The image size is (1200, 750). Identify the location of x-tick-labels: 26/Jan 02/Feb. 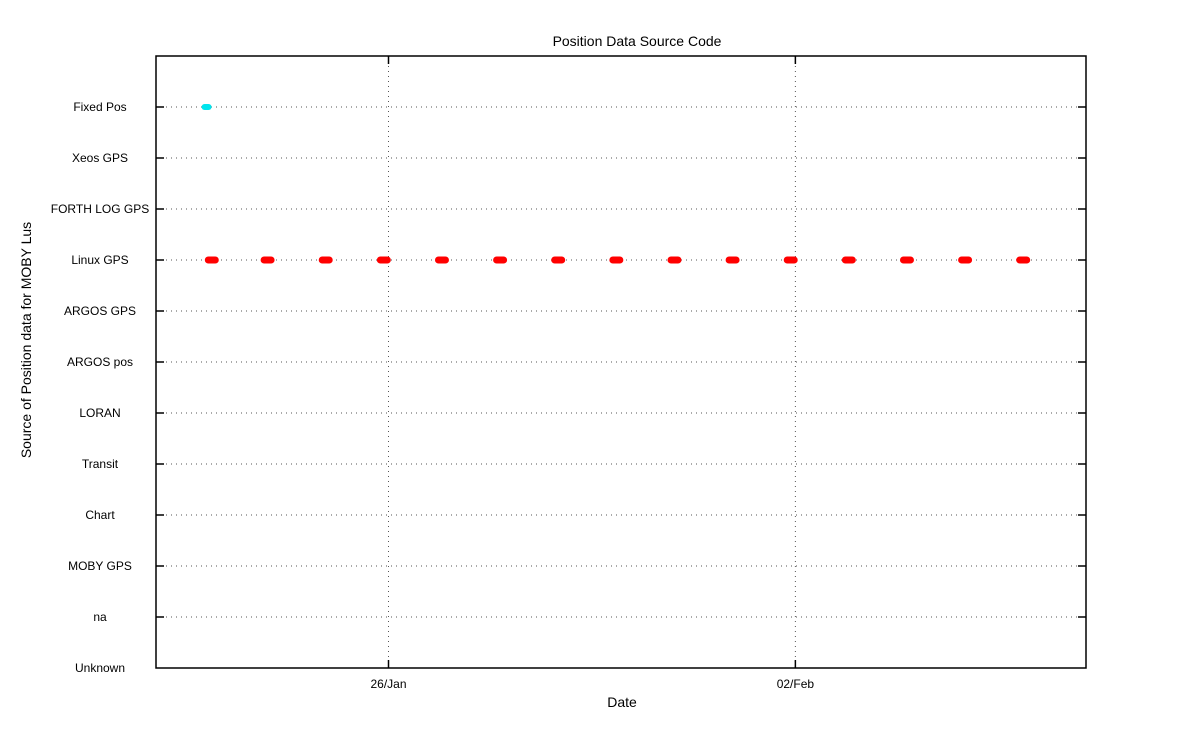
(592, 684).